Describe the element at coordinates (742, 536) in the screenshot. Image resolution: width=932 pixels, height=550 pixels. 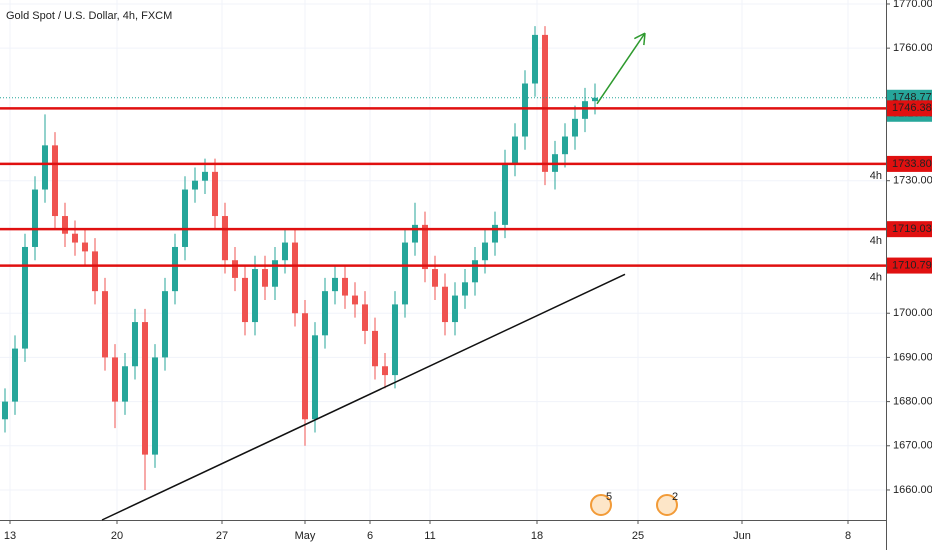
I see `x-tick-label: Jun` at that location.